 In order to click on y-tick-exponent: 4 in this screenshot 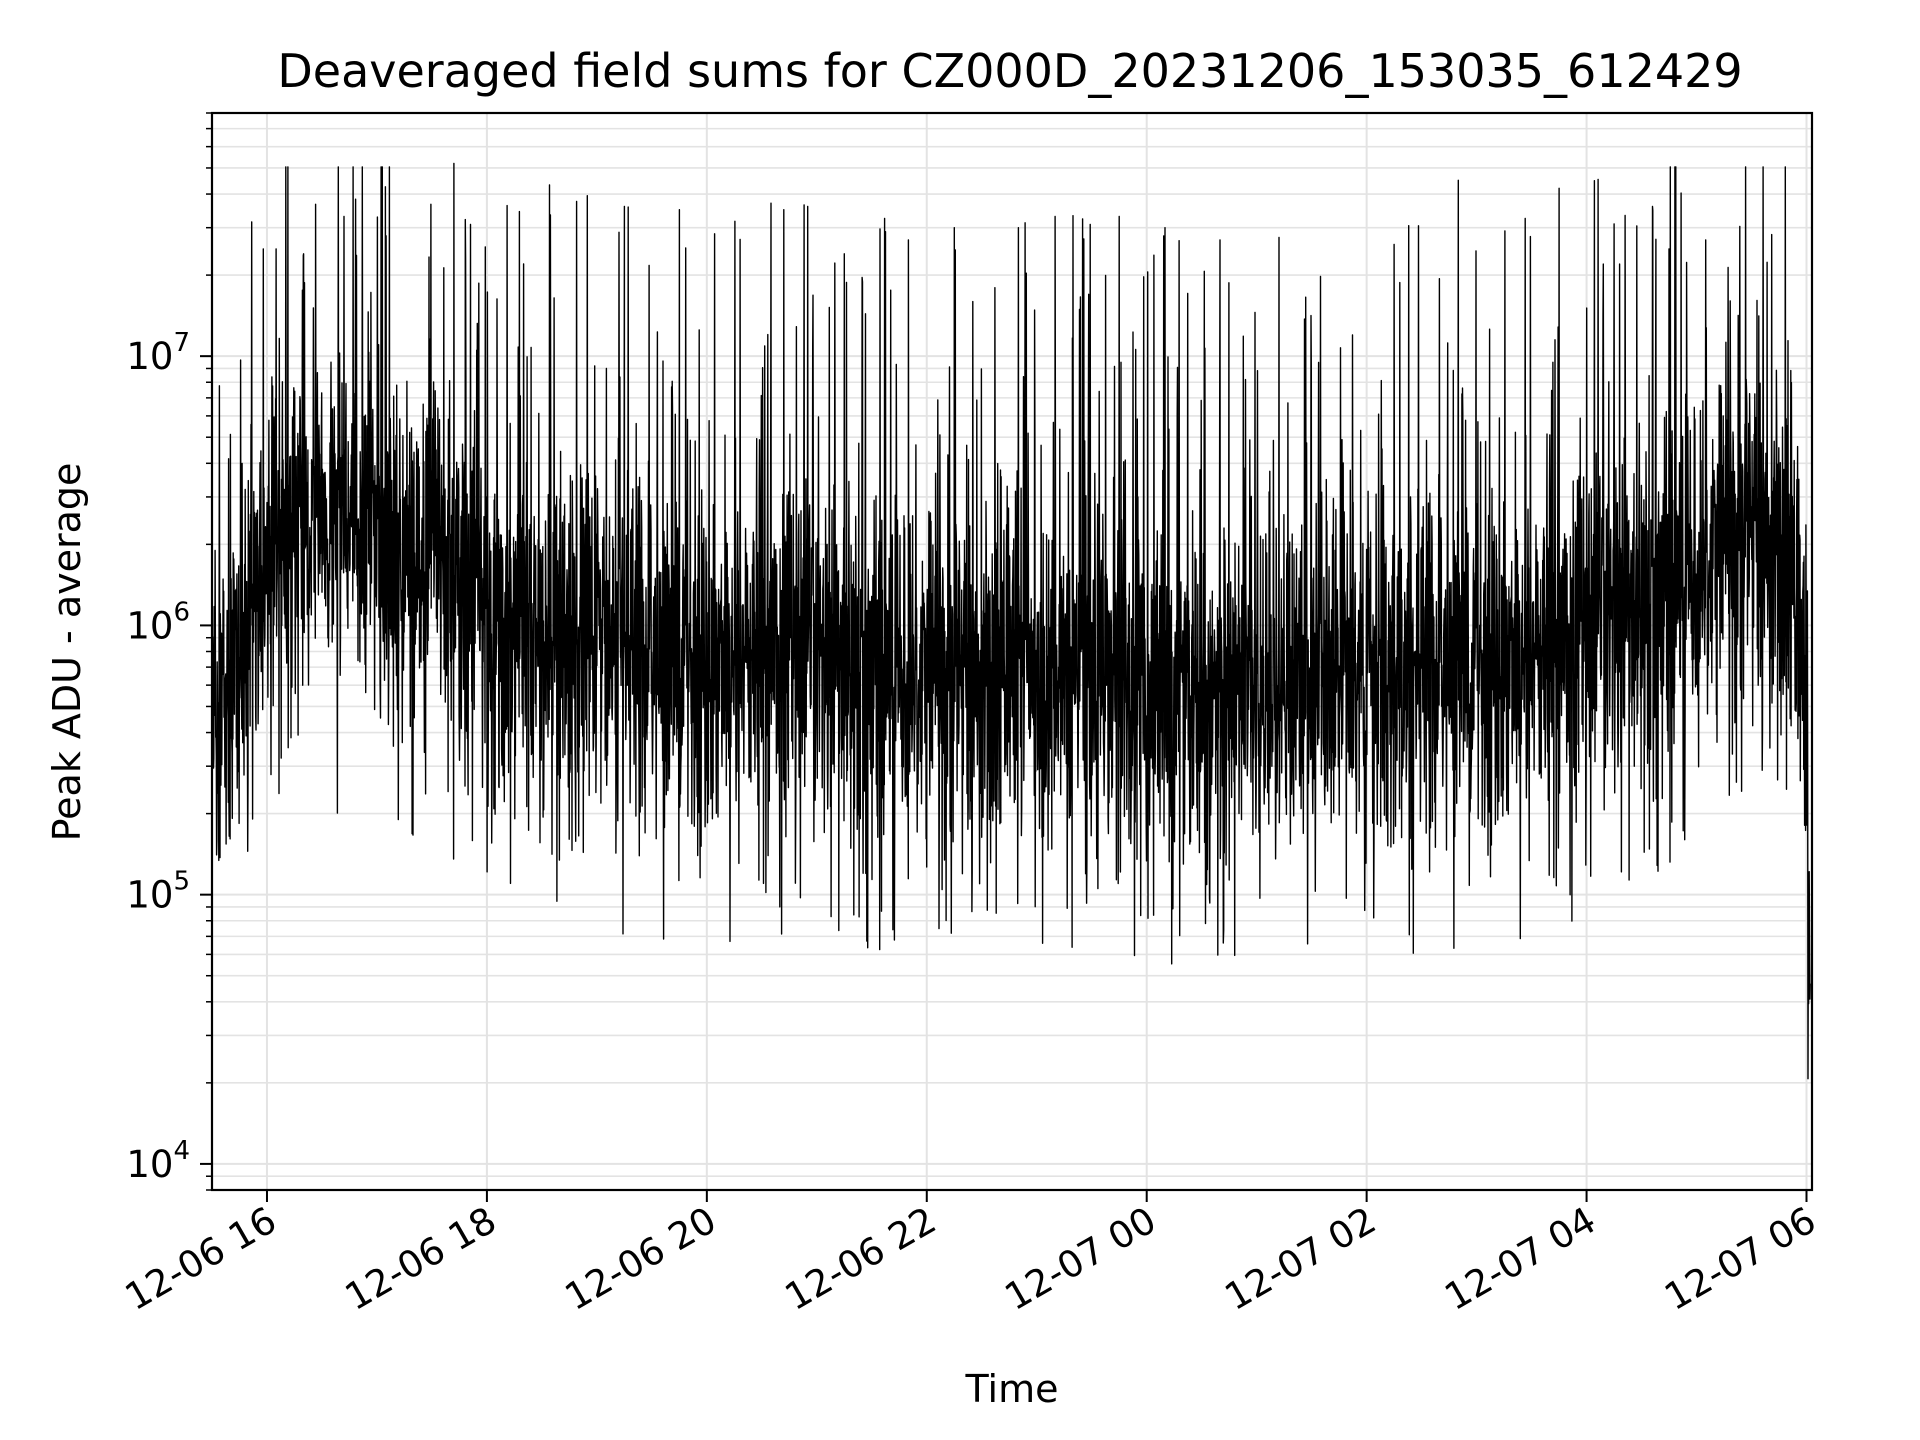, I will do `click(181, 1151)`.